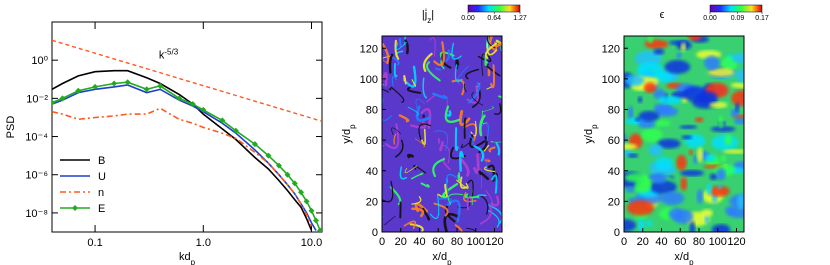 The width and height of the screenshot is (830, 265). What do you see at coordinates (311, 243) in the screenshot?
I see `x-tick-label: 10.0` at bounding box center [311, 243].